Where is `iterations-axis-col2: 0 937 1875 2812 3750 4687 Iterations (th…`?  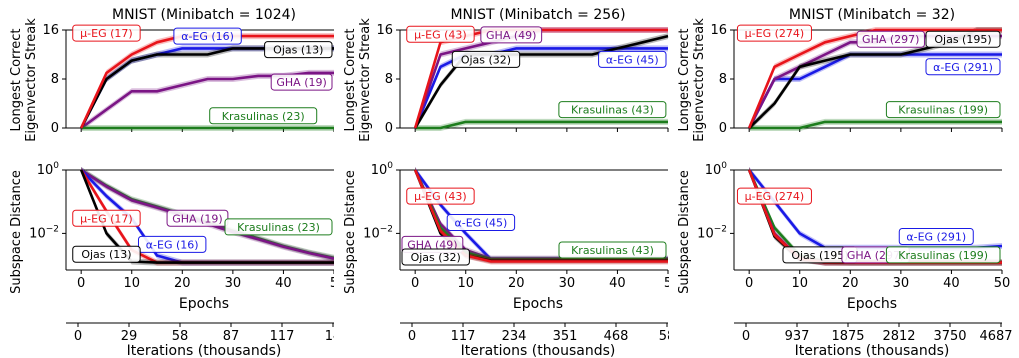
iterations-axis-col2: 0 937 1875 2812 3750 4687 Iterations (th… is located at coordinates (873, 340).